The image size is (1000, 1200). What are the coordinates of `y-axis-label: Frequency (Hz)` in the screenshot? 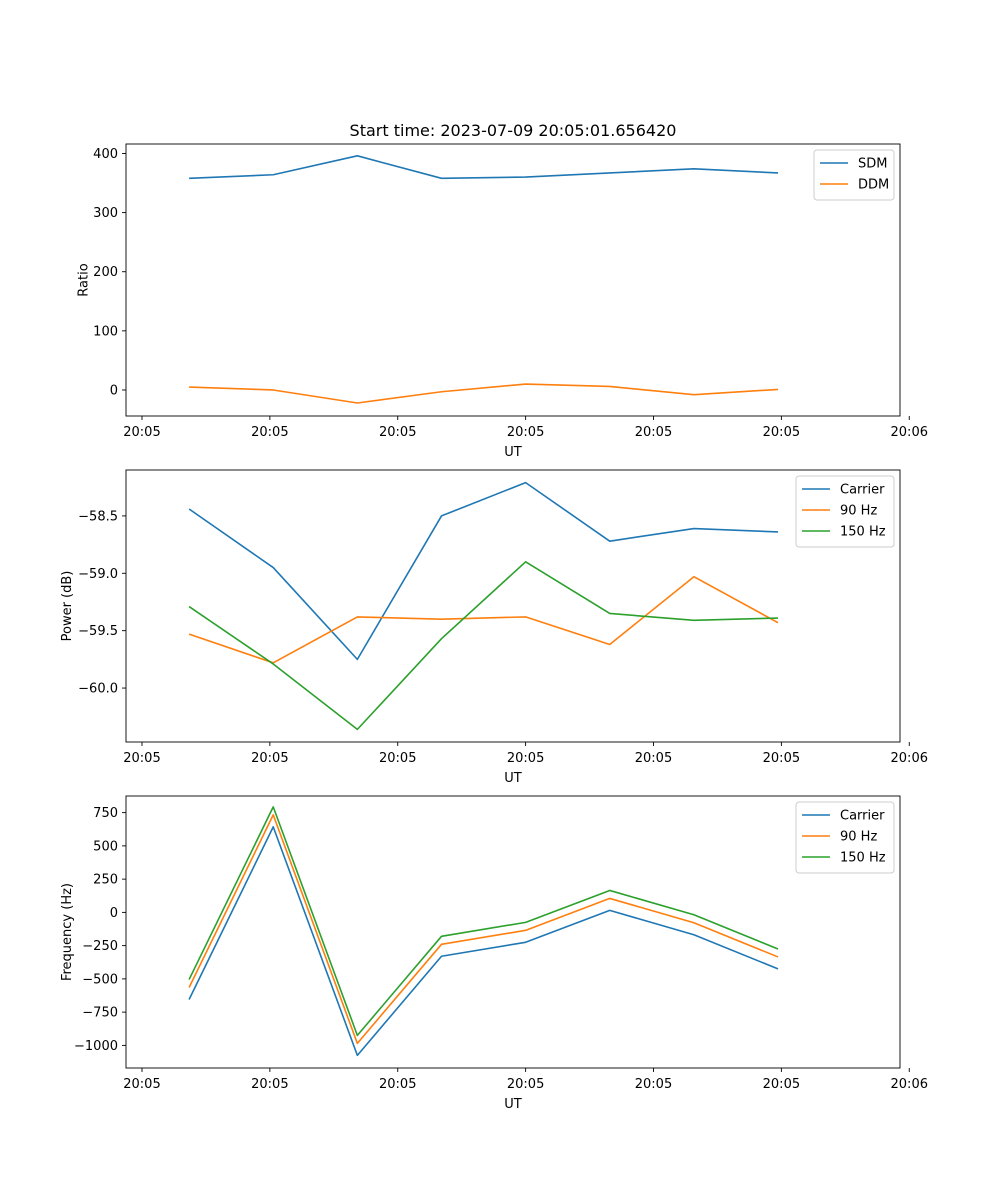 It's located at (67, 932).